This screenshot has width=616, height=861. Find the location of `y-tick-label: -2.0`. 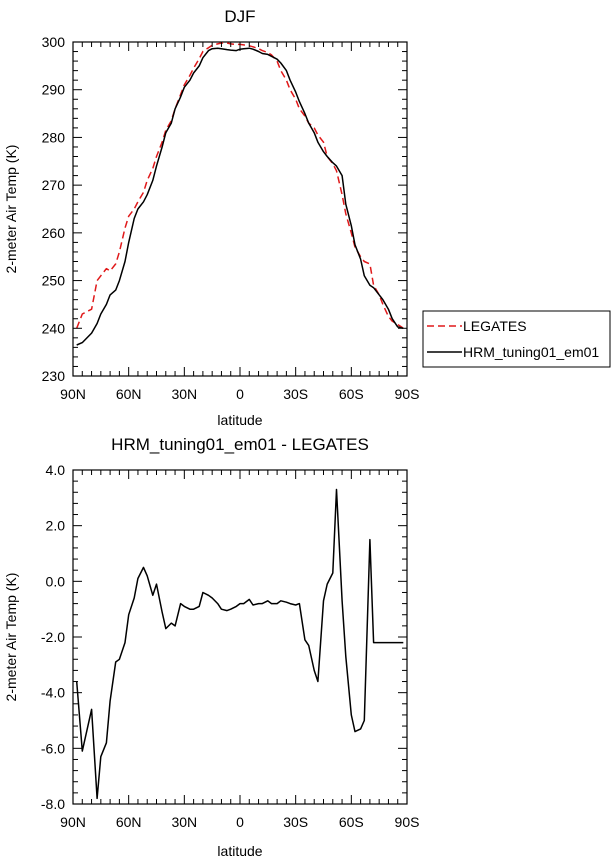

y-tick-label: -2.0 is located at coordinates (53, 637).